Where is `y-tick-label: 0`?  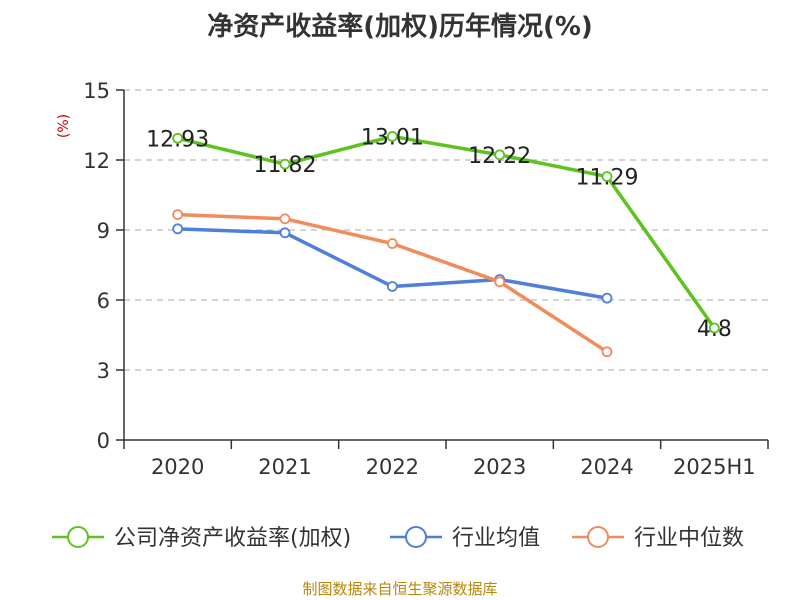
y-tick-label: 0 is located at coordinates (103, 441).